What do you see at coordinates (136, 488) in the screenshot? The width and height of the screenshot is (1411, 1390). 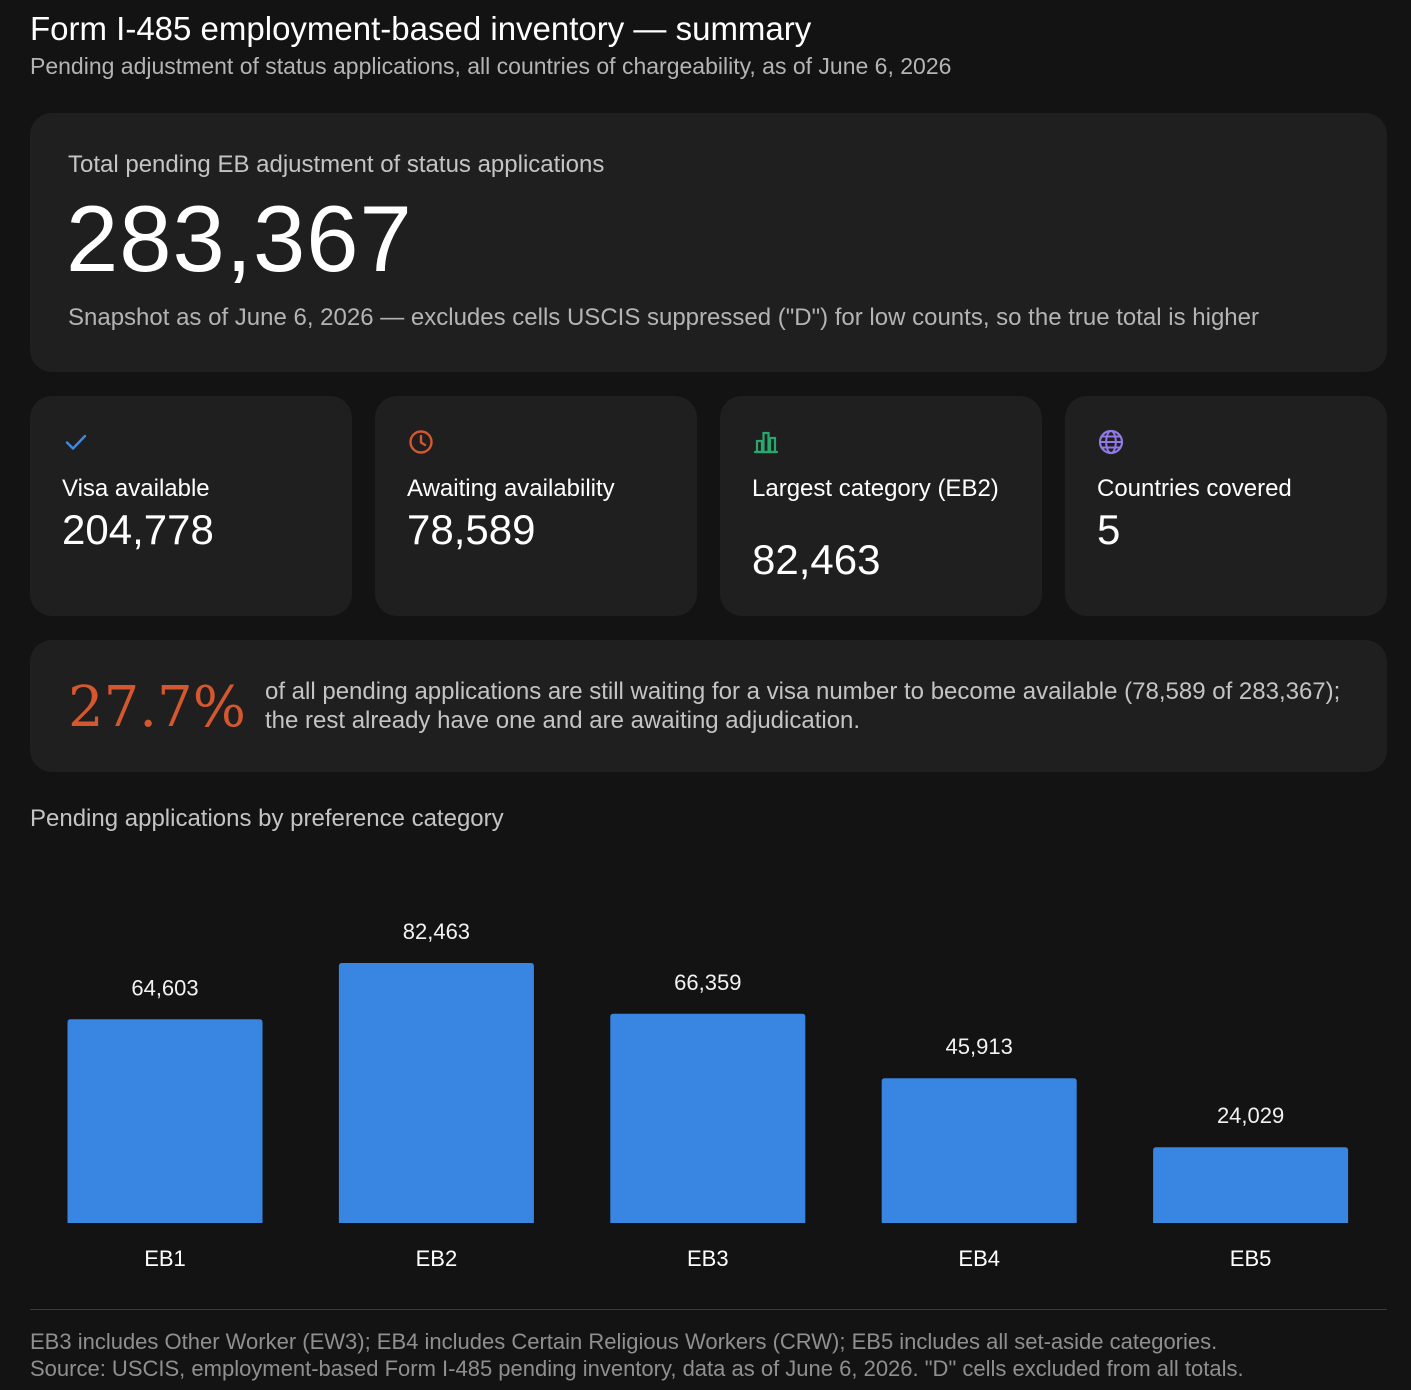 I see `stat-label: Visa available` at bounding box center [136, 488].